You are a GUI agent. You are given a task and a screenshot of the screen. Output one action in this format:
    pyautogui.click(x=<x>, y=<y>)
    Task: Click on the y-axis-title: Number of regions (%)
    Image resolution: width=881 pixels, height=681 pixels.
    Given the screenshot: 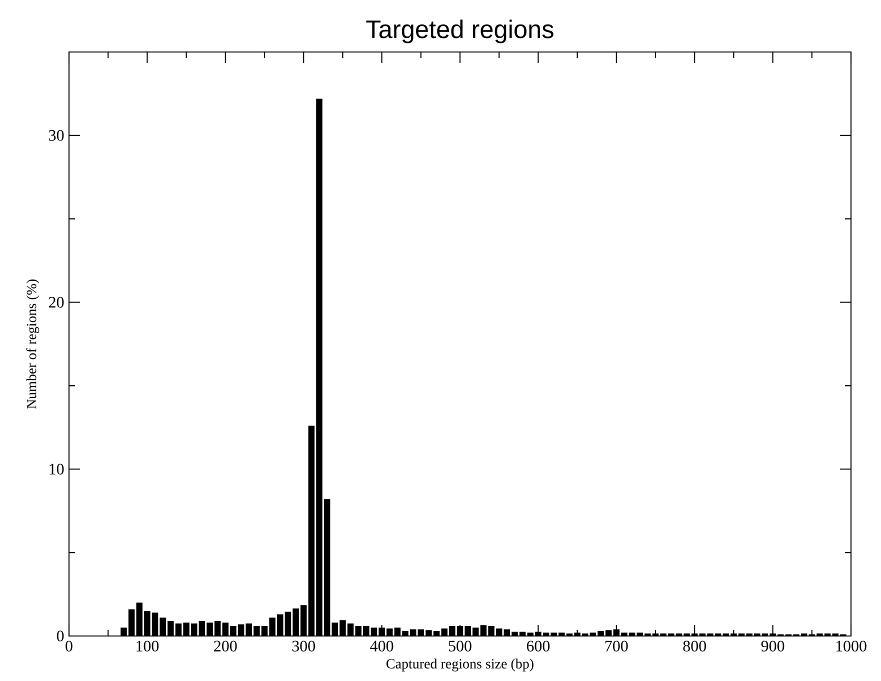 What is the action you would take?
    pyautogui.click(x=33, y=344)
    